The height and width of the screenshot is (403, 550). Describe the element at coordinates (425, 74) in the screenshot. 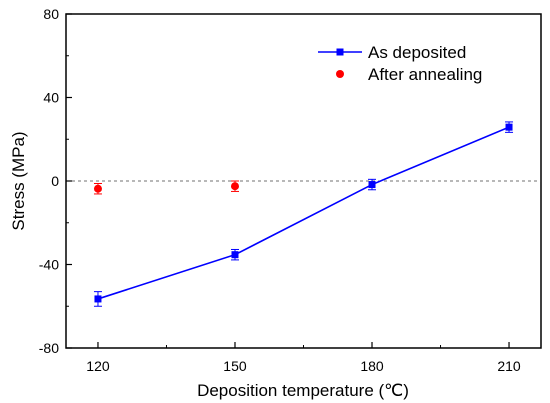

I see `legend-label-after-annealing: After annealing` at that location.